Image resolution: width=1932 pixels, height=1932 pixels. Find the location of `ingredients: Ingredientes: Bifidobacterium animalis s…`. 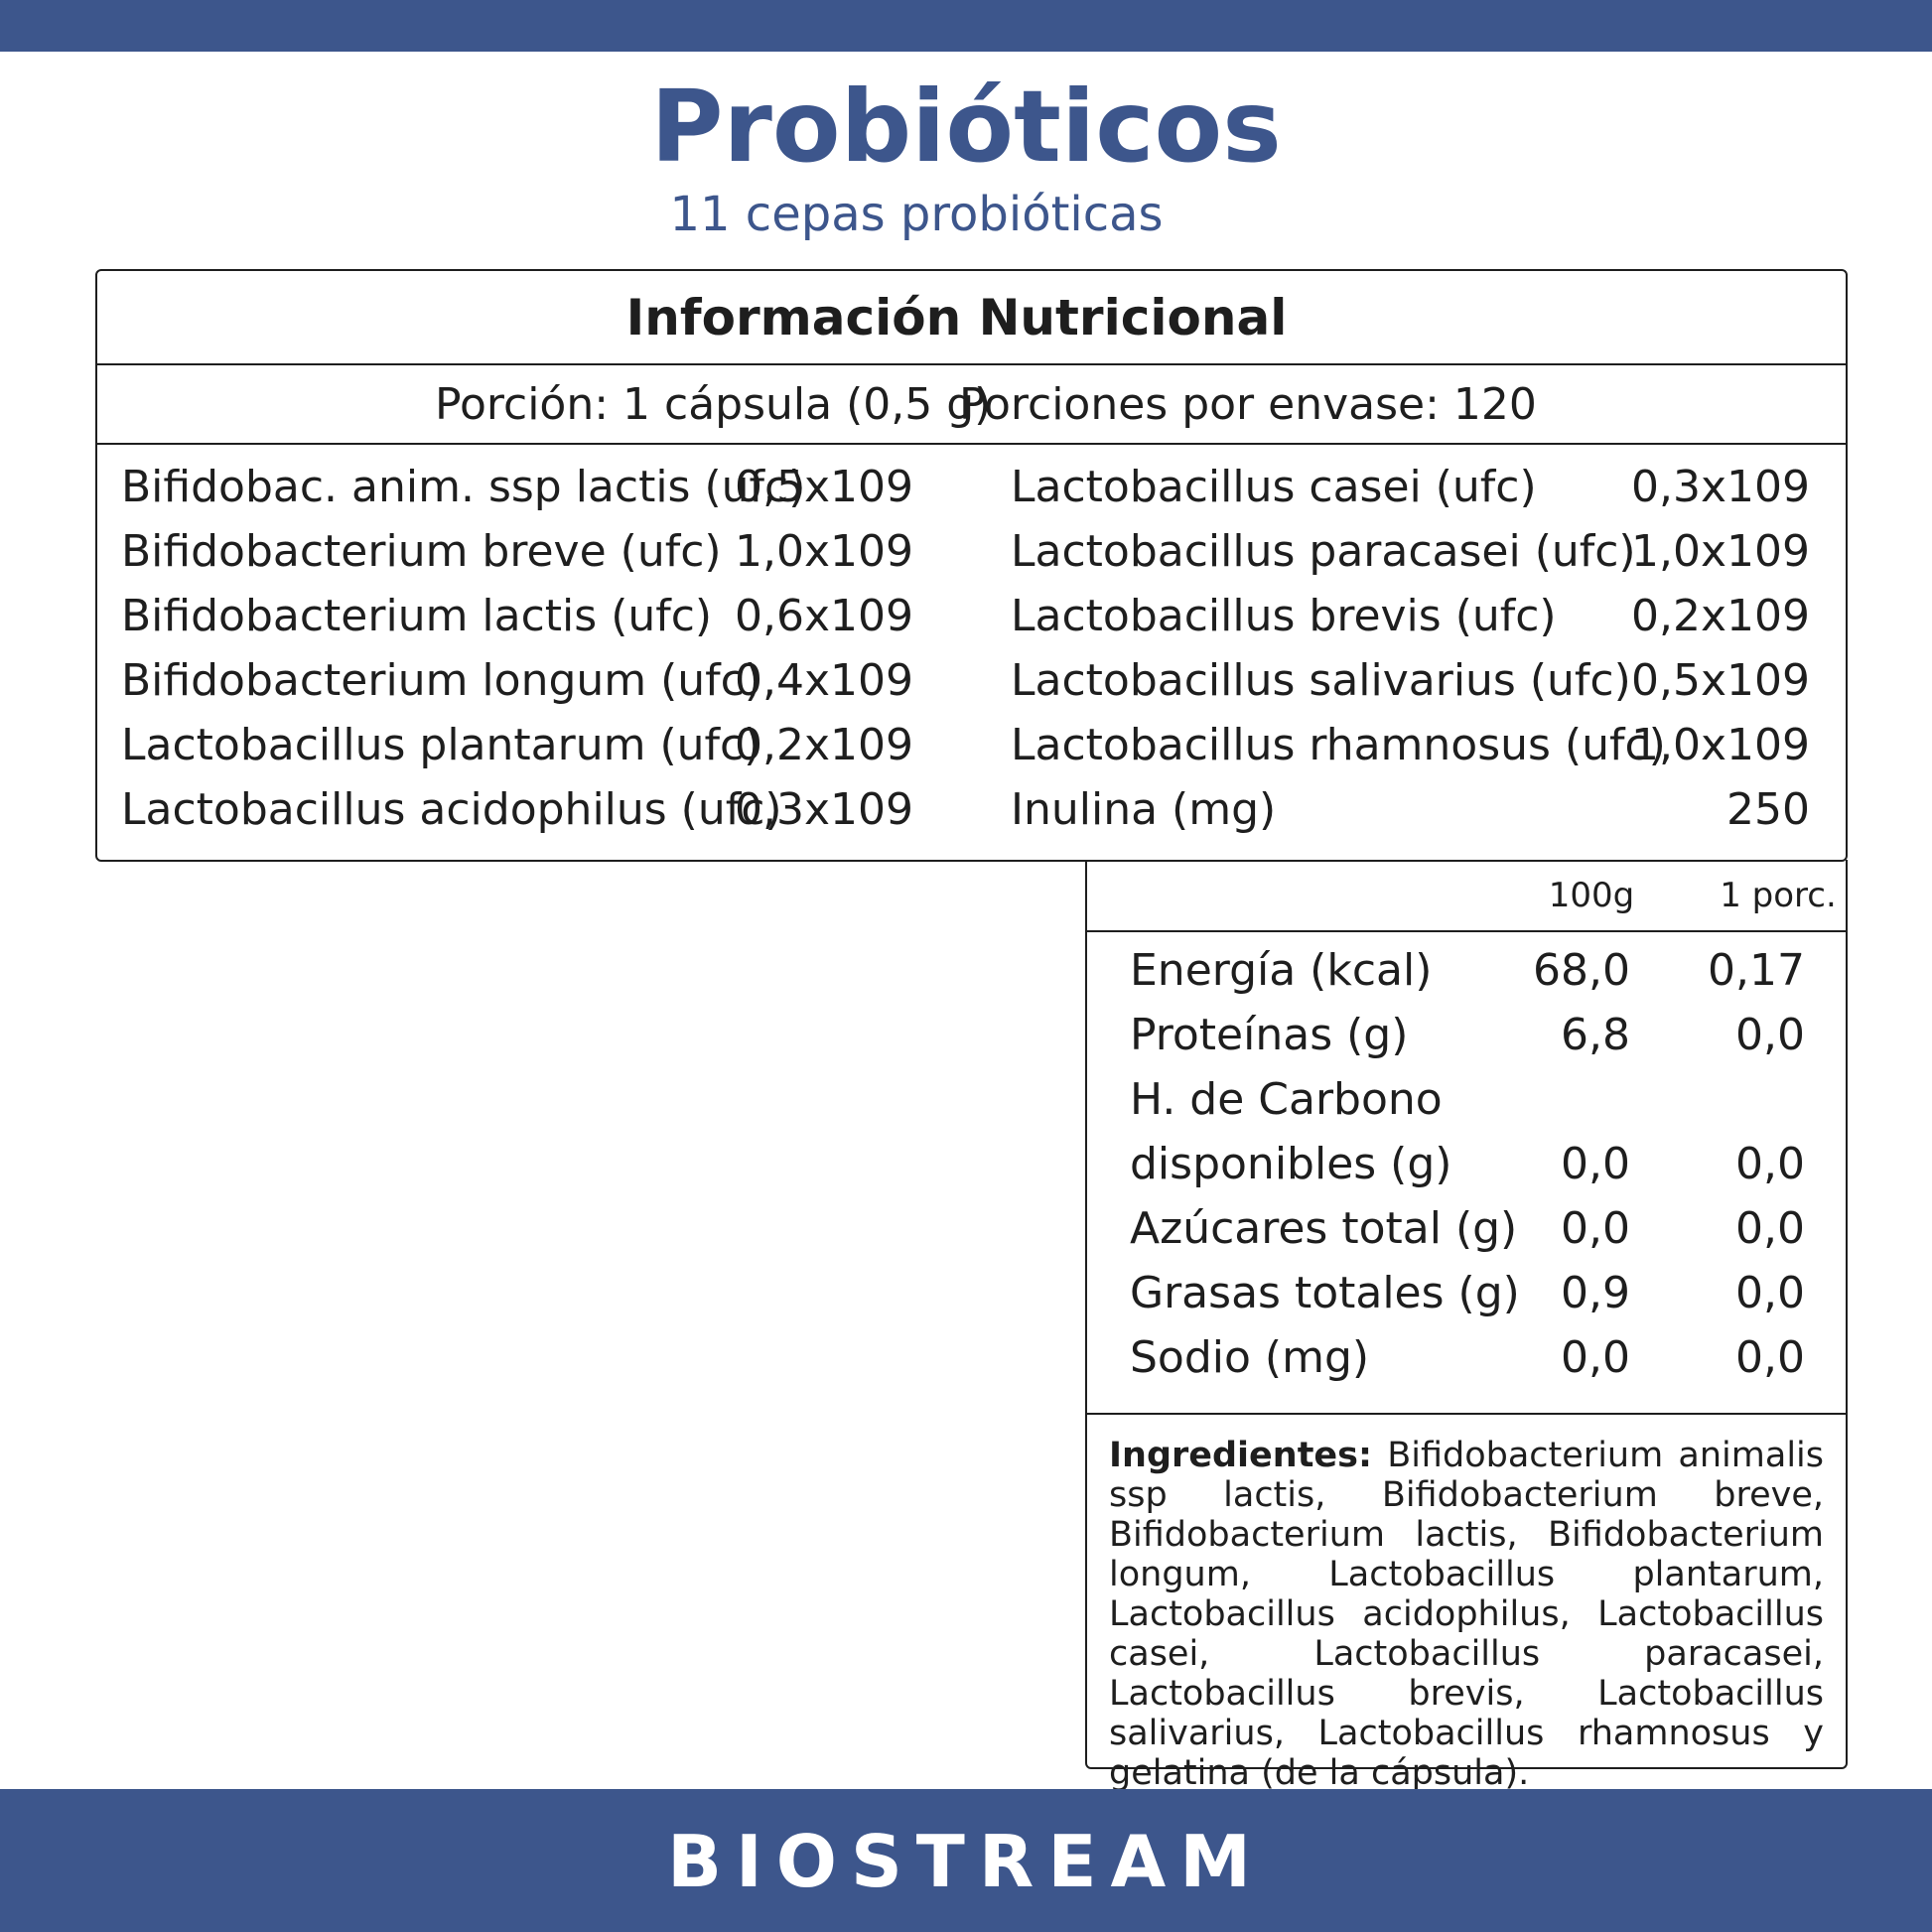

ingredients: Ingredientes: Bifidobacterium animalis s… is located at coordinates (1467, 1615).